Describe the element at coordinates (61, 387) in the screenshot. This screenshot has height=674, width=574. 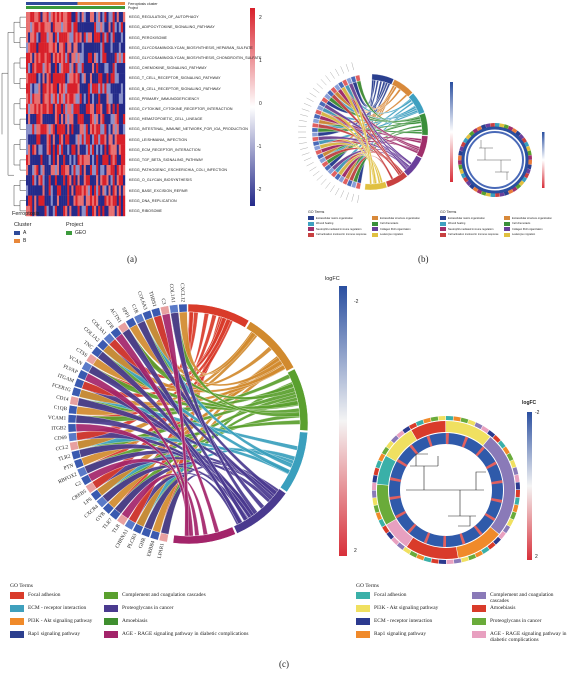
I see `gene-label: FCER1G` at that location.